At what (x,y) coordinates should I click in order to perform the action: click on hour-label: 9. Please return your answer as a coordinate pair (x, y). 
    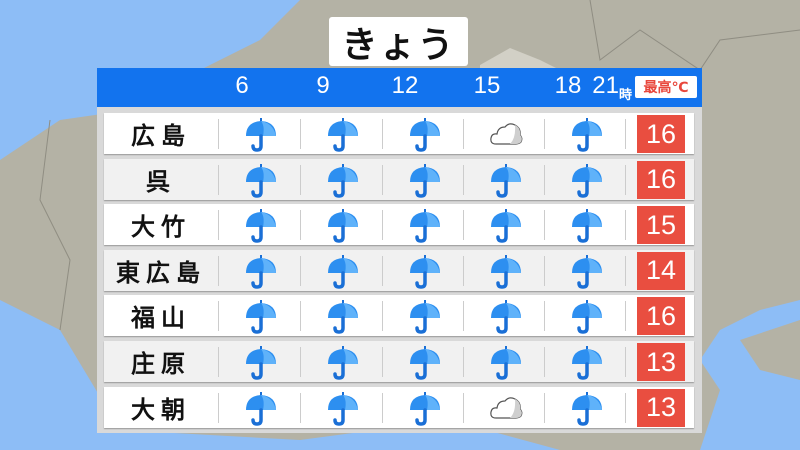
    Looking at the image, I should click on (323, 85).